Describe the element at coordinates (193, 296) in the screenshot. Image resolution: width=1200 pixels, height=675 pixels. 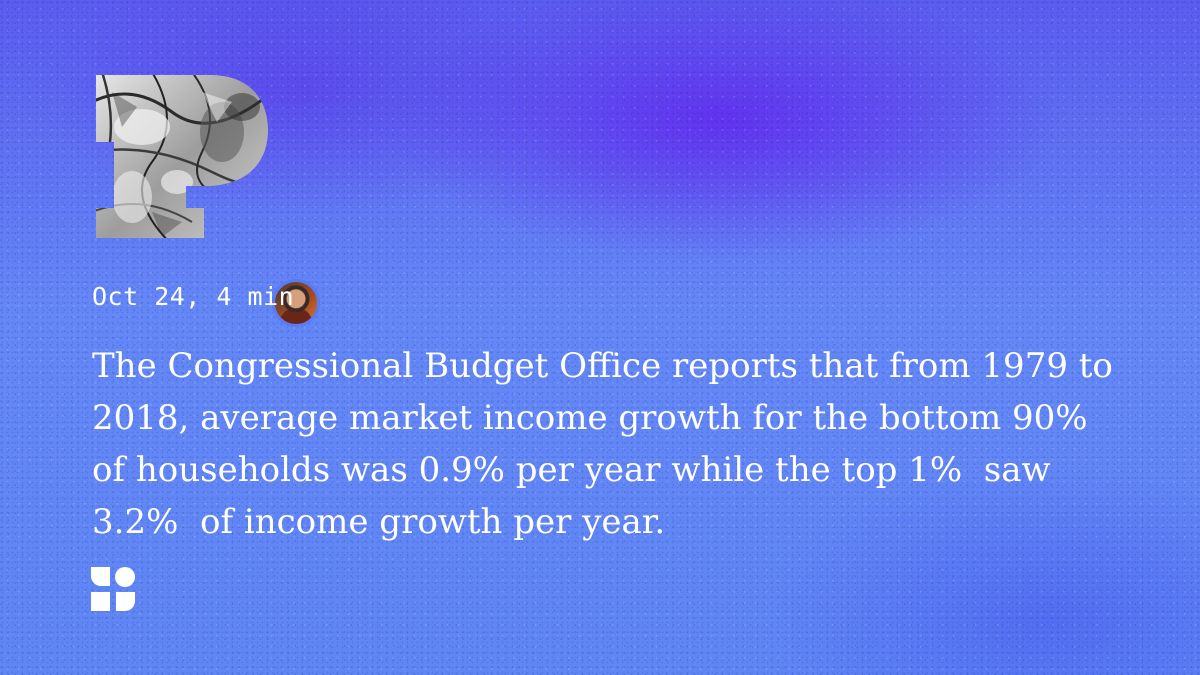
I see `post-meta: Oct 24, 4 min` at that location.